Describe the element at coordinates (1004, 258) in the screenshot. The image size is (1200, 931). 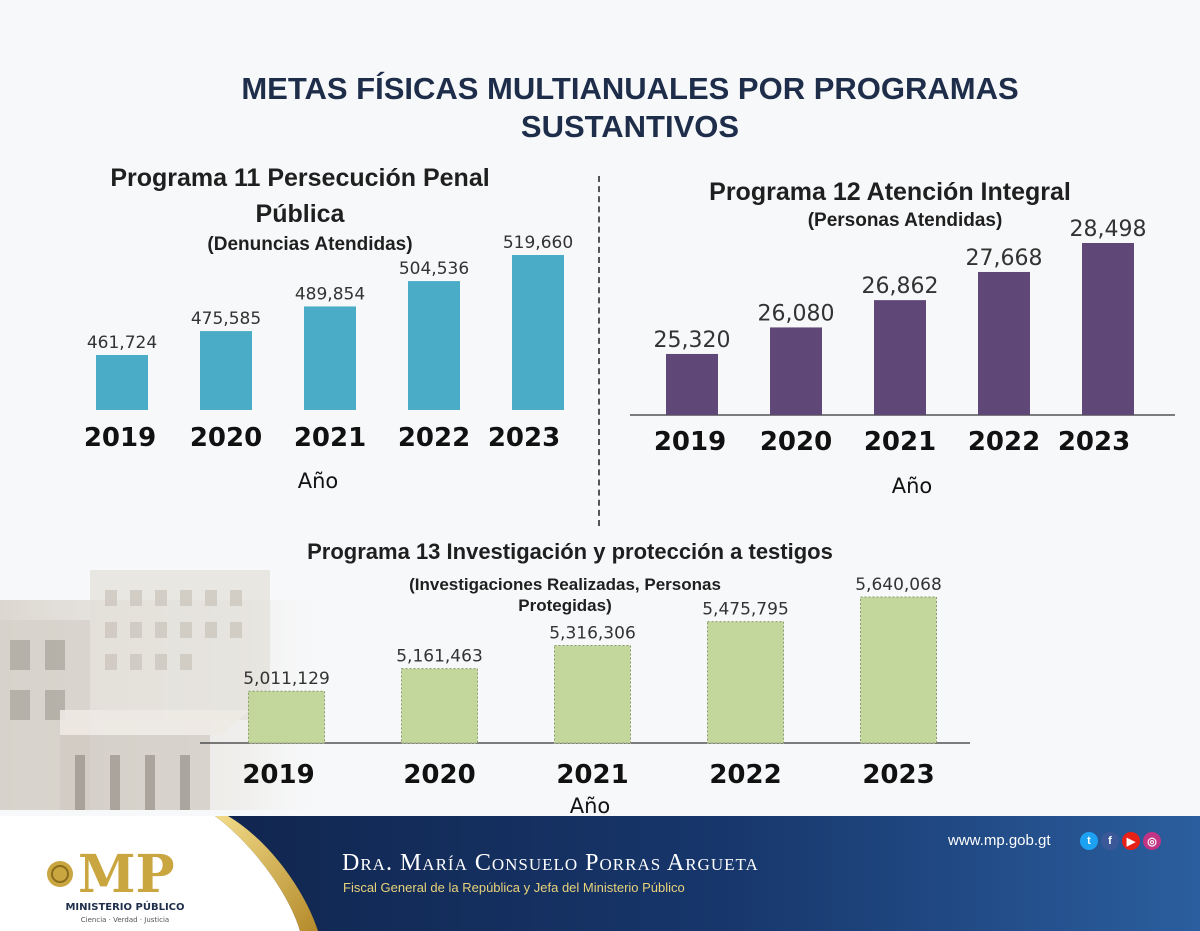
I see `data-label: 27,668` at that location.